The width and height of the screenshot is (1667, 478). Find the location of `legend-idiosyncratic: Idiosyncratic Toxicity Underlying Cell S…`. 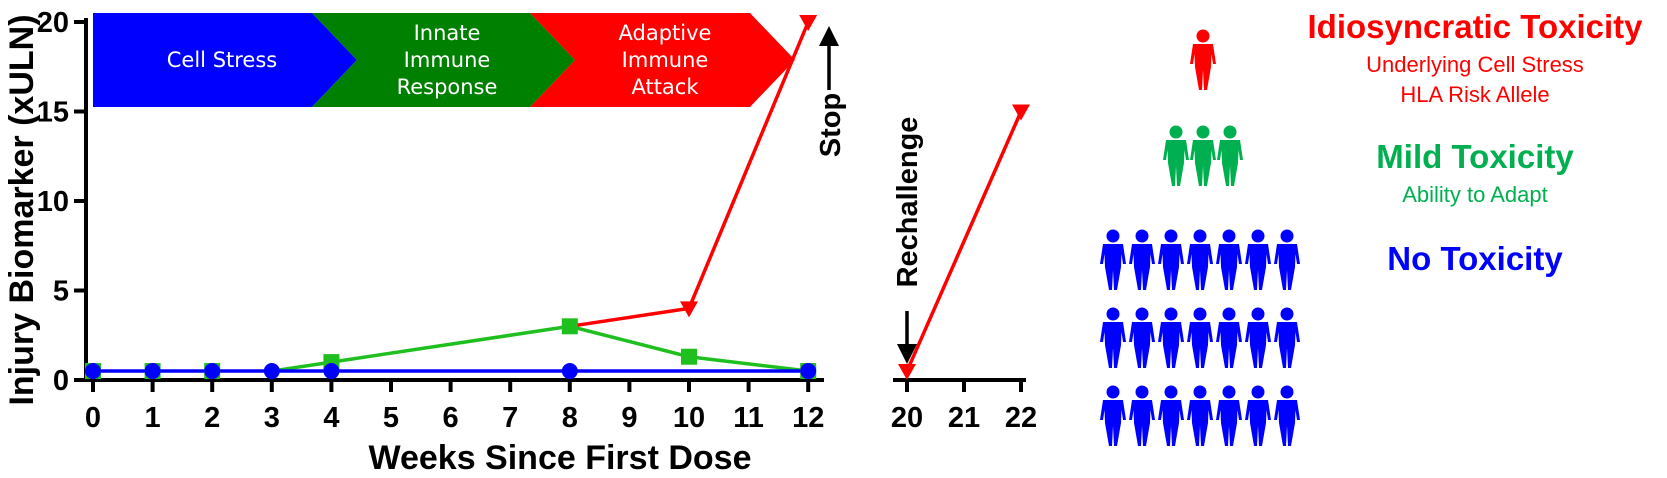

legend-idiosyncratic: Idiosyncratic Toxicity Underlying Cell S… is located at coordinates (1476, 57).